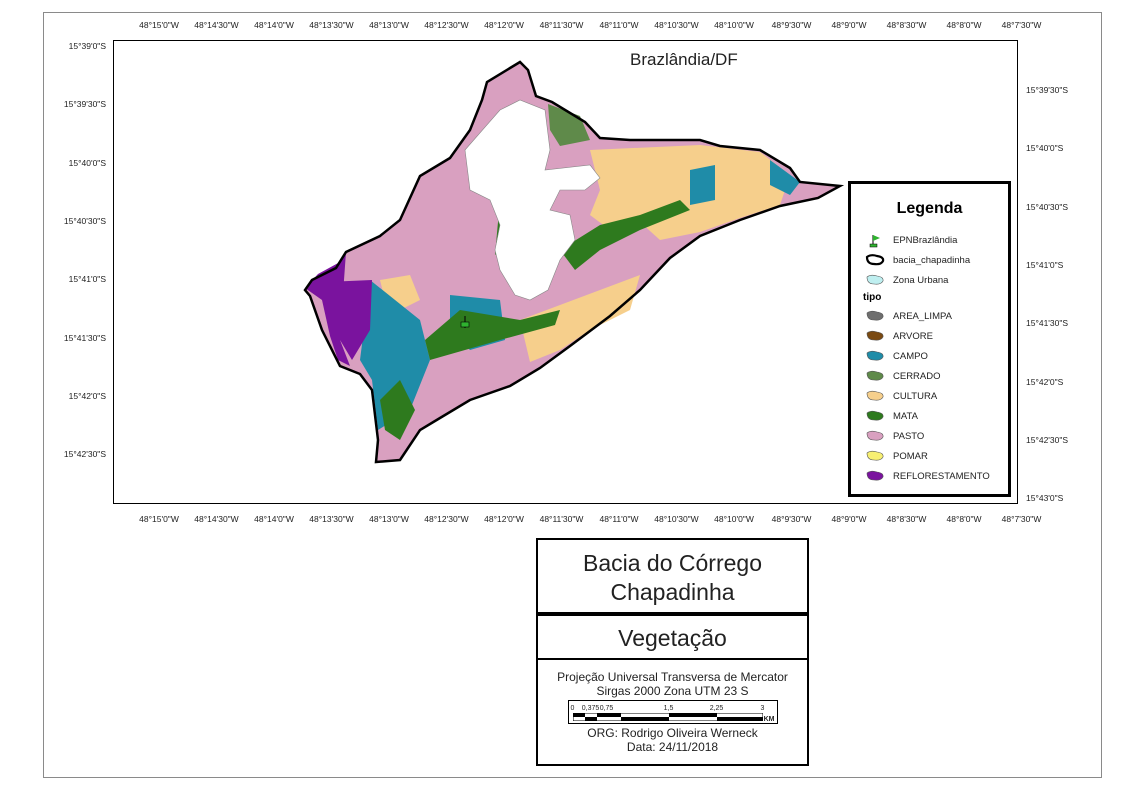 This screenshot has height=794, width=1122. Describe the element at coordinates (465, 322) in the screenshot. I see `epn-flag-icon` at that location.